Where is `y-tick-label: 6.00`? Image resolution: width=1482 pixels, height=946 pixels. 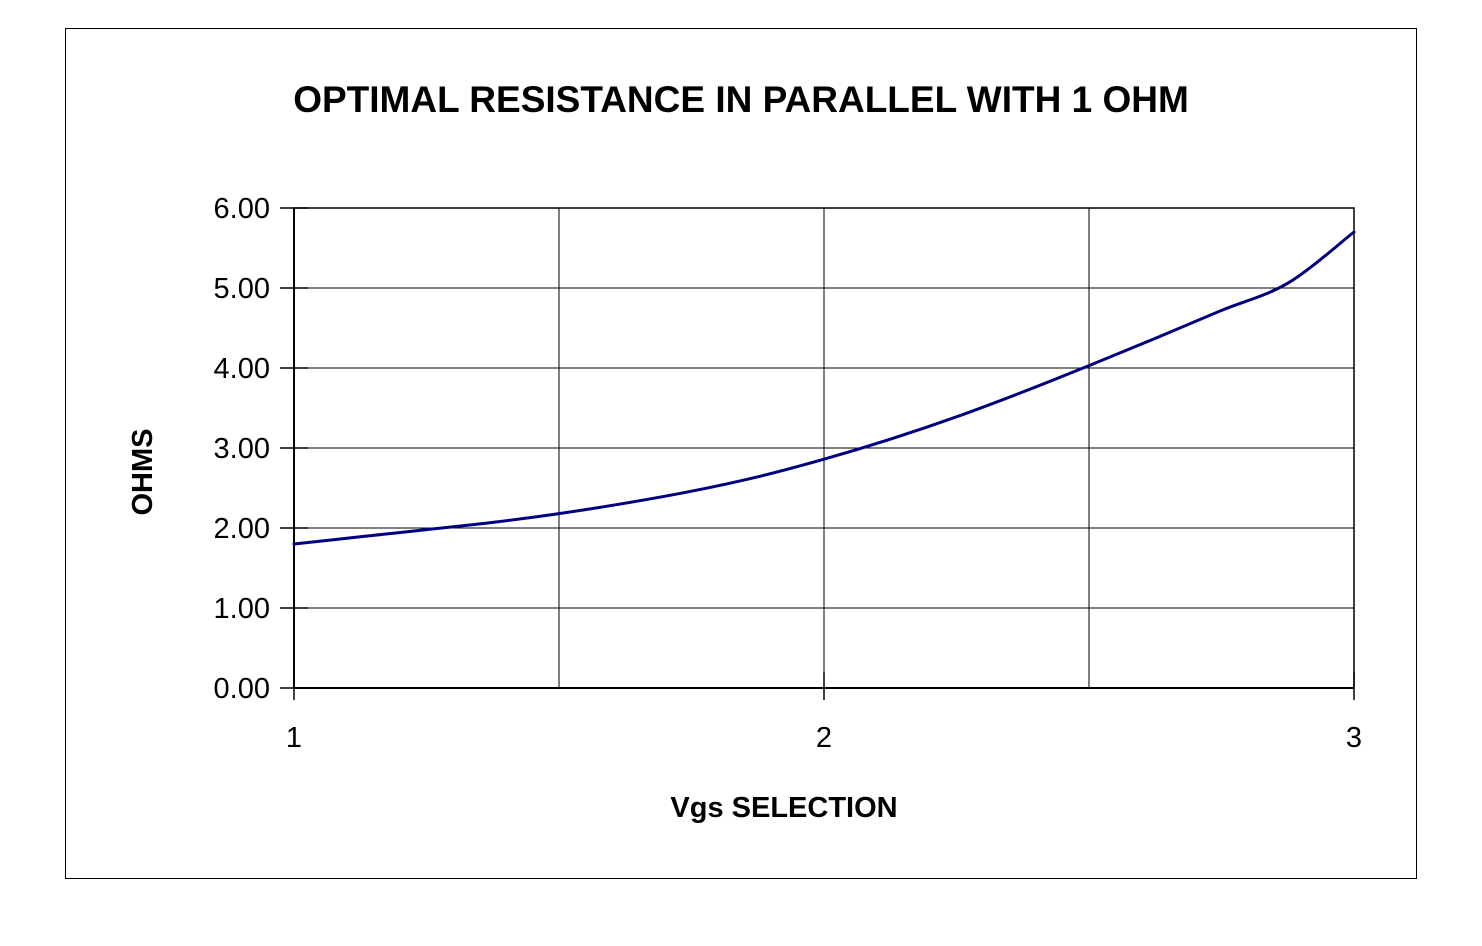 y-tick-label: 6.00 is located at coordinates (242, 209).